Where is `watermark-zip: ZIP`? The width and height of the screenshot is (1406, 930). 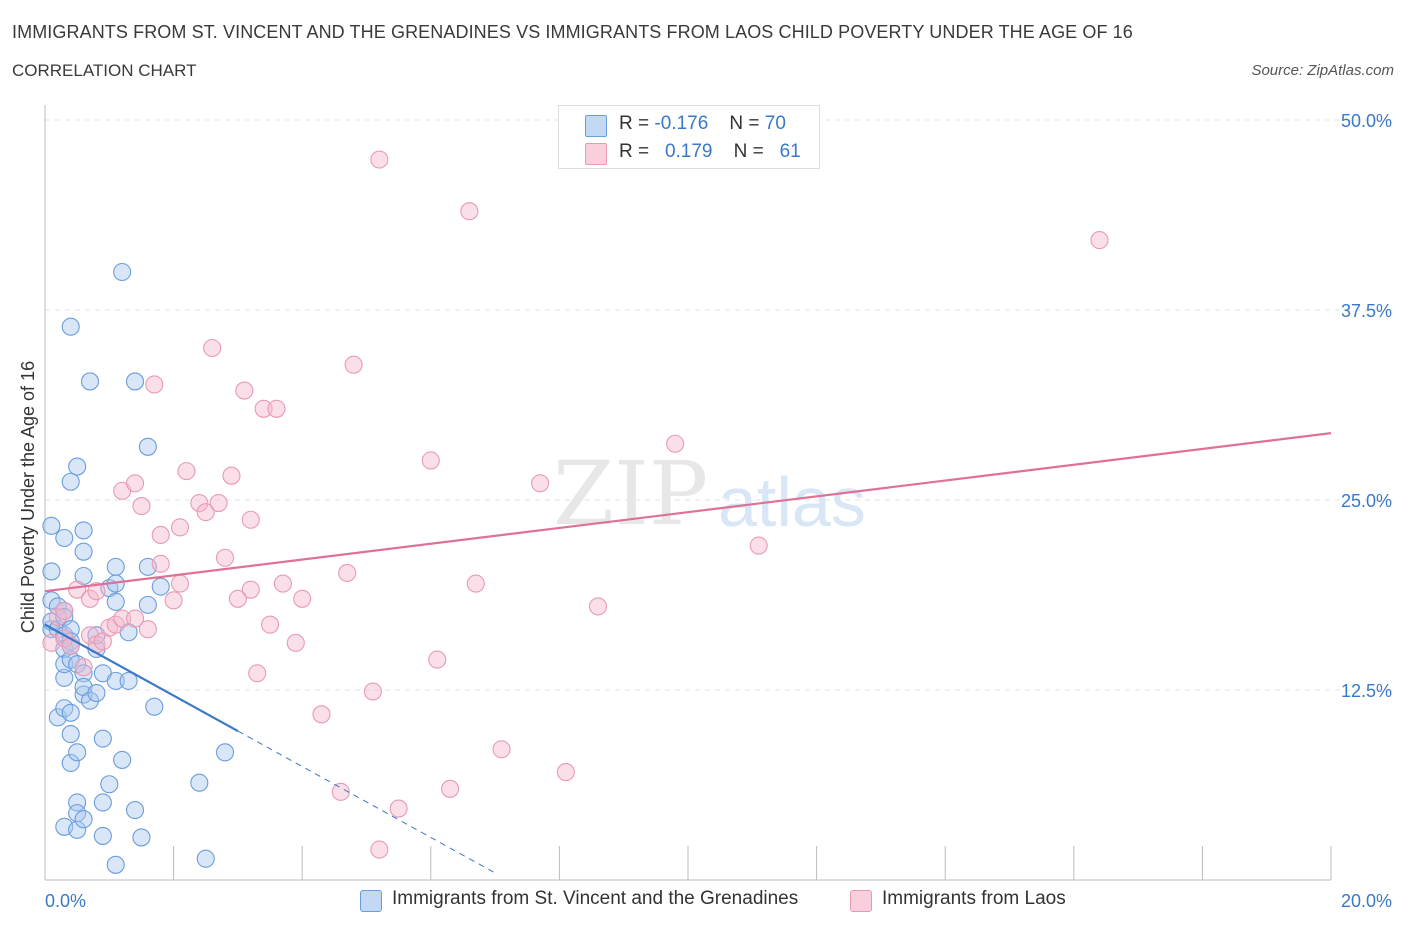
watermark-zip: ZIP is located at coordinates (630, 493).